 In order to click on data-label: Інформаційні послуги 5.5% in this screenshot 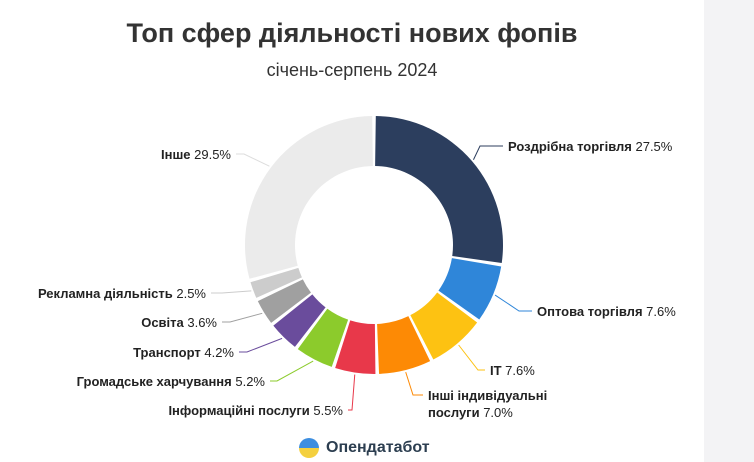, I will do `click(255, 410)`.